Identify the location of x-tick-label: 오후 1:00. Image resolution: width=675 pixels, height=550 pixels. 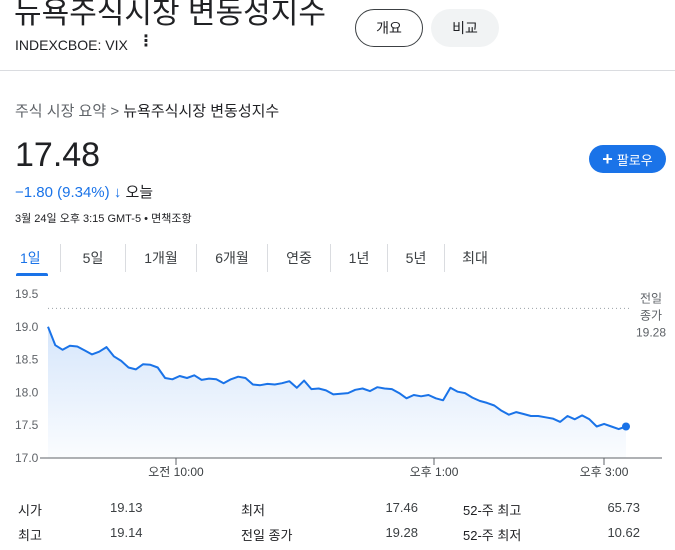
(434, 472).